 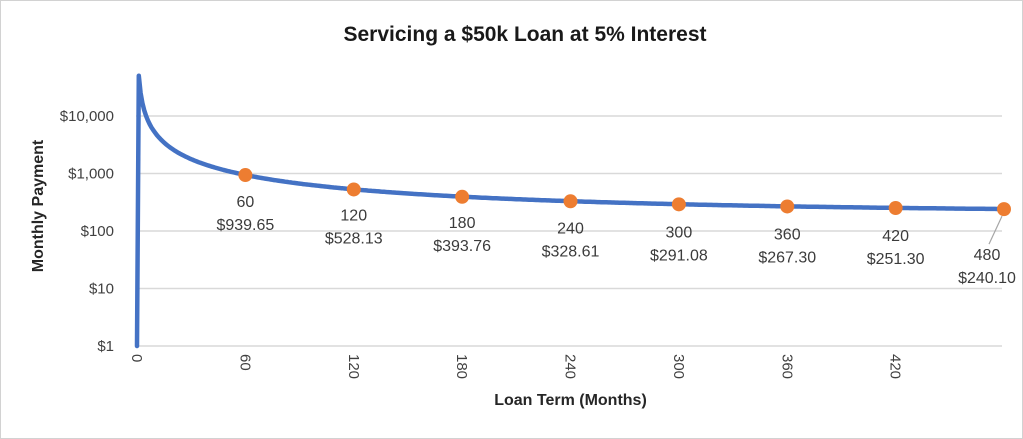 I want to click on data-point-label: 480 $240.10, so click(x=987, y=267).